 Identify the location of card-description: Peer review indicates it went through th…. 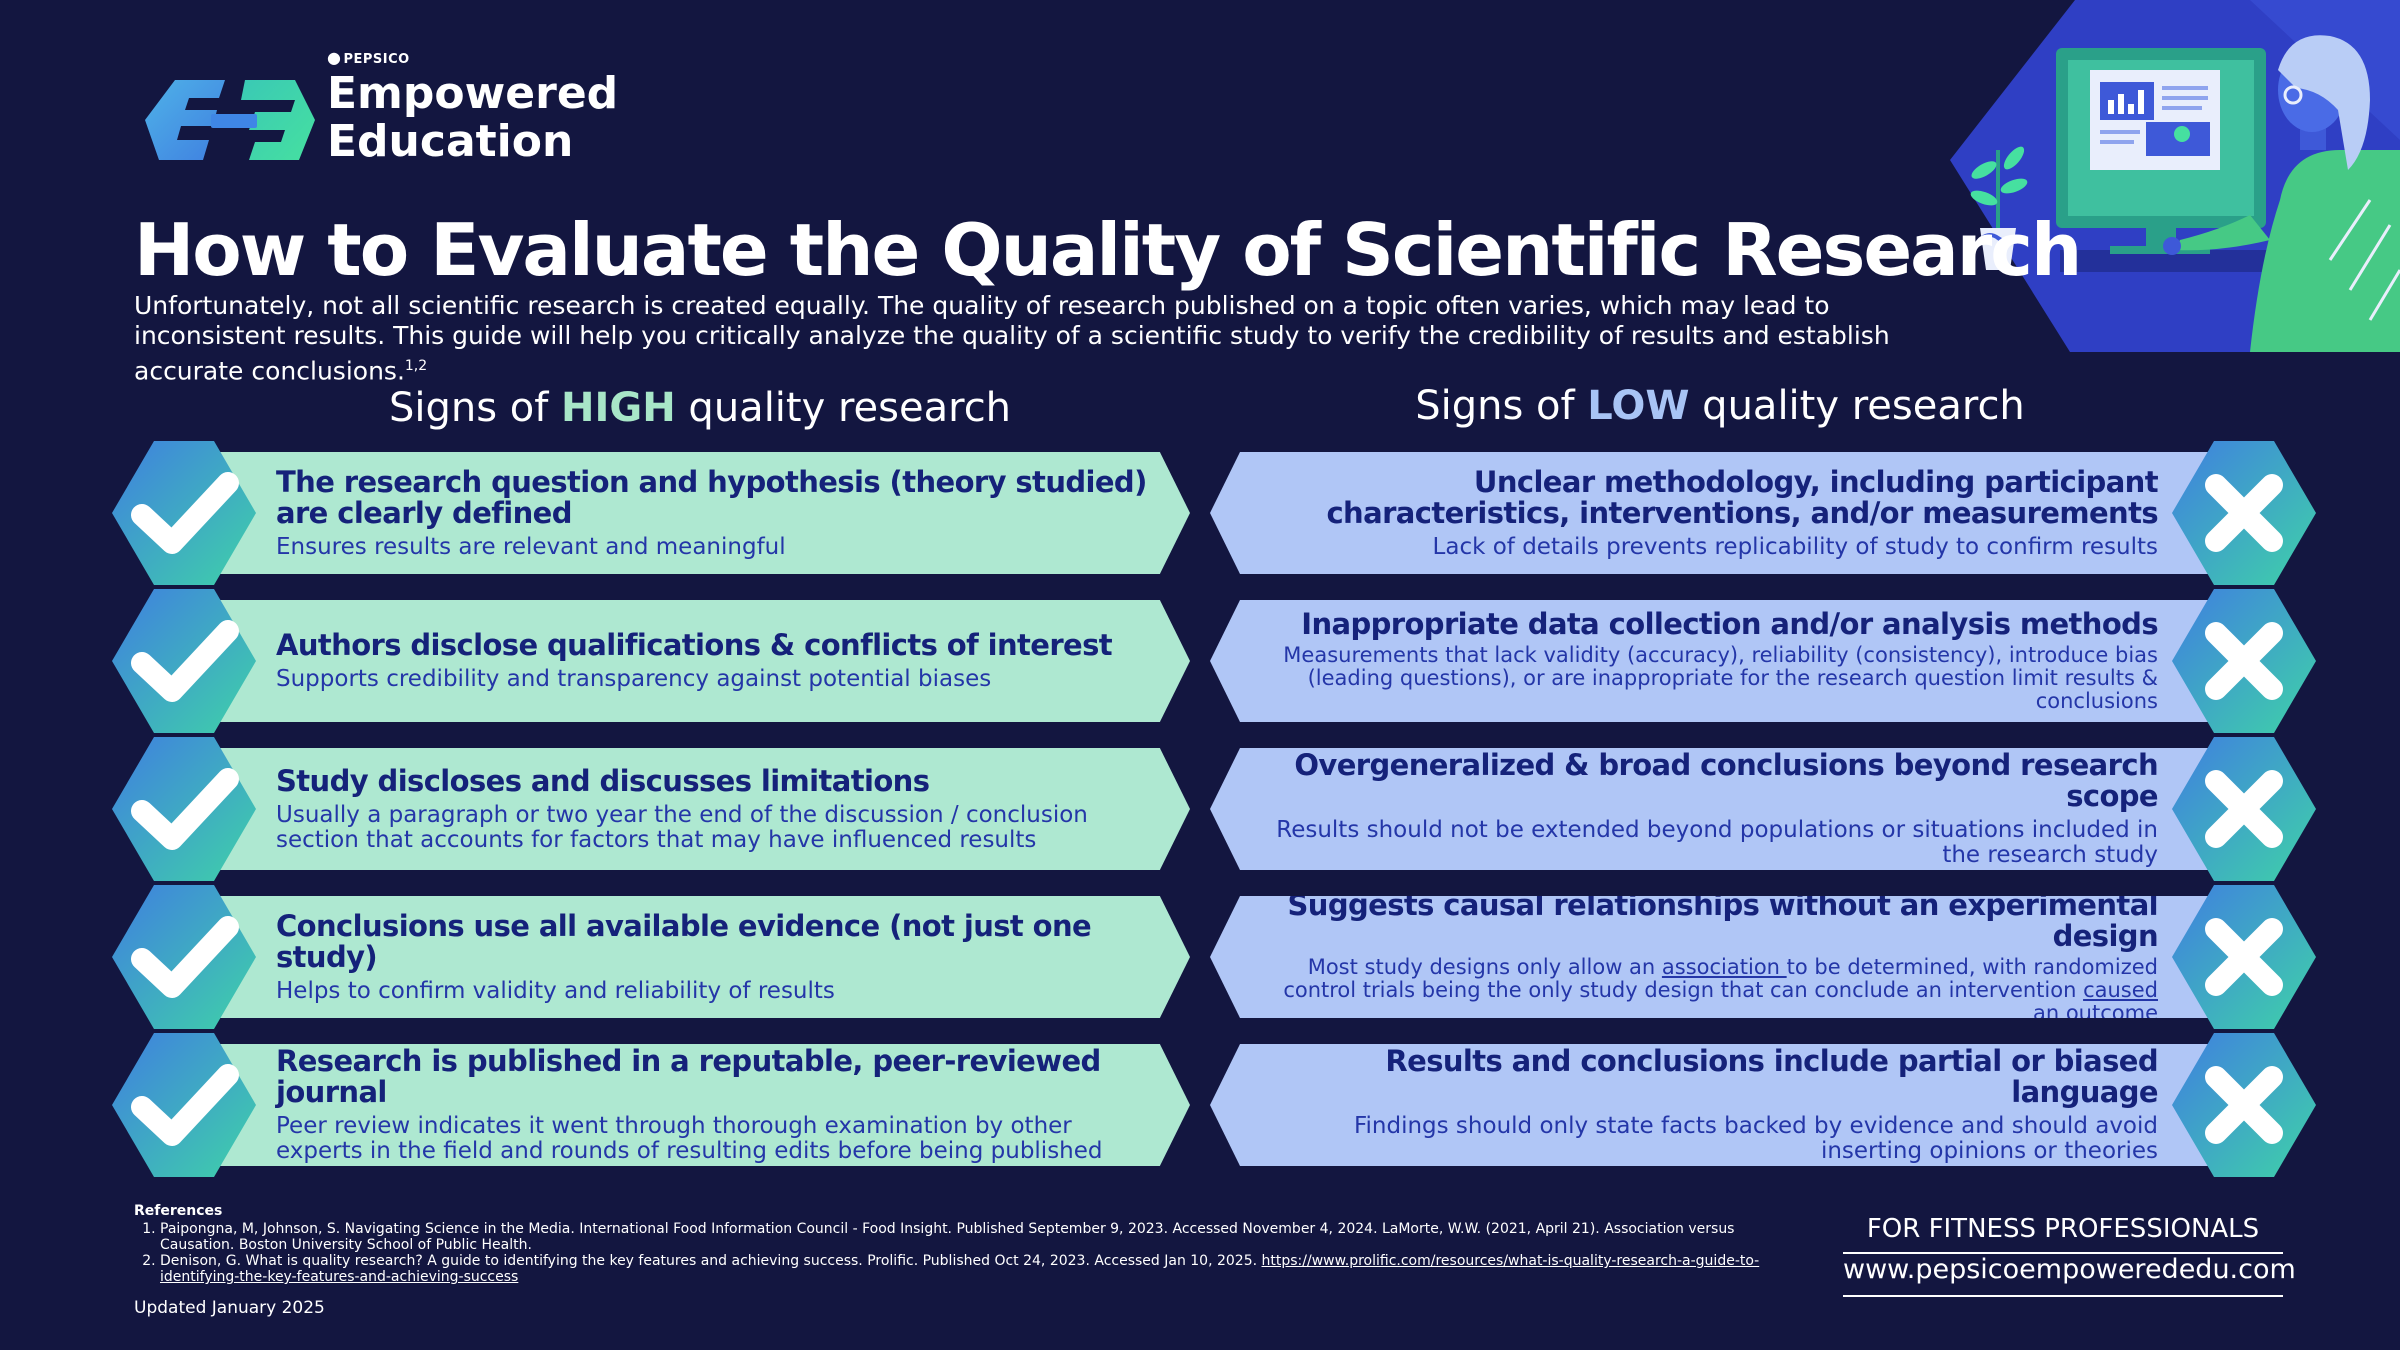
(689, 1138).